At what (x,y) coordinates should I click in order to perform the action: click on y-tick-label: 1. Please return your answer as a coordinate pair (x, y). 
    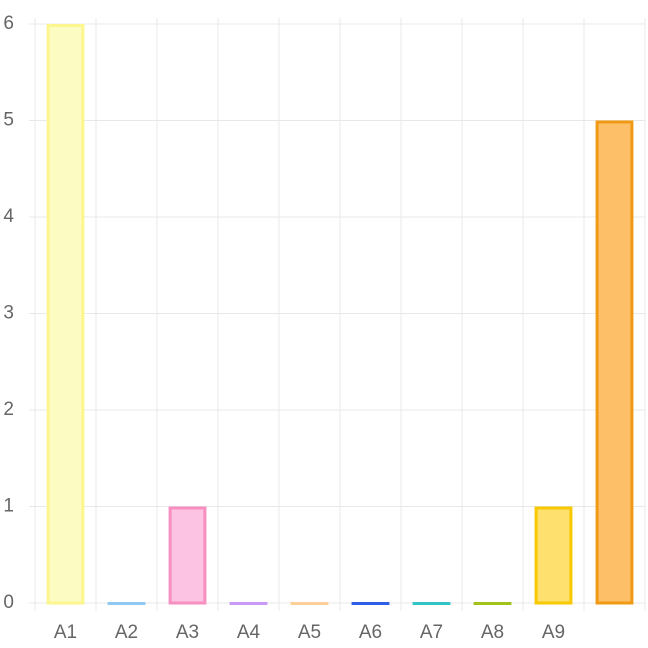
    Looking at the image, I should click on (8, 506).